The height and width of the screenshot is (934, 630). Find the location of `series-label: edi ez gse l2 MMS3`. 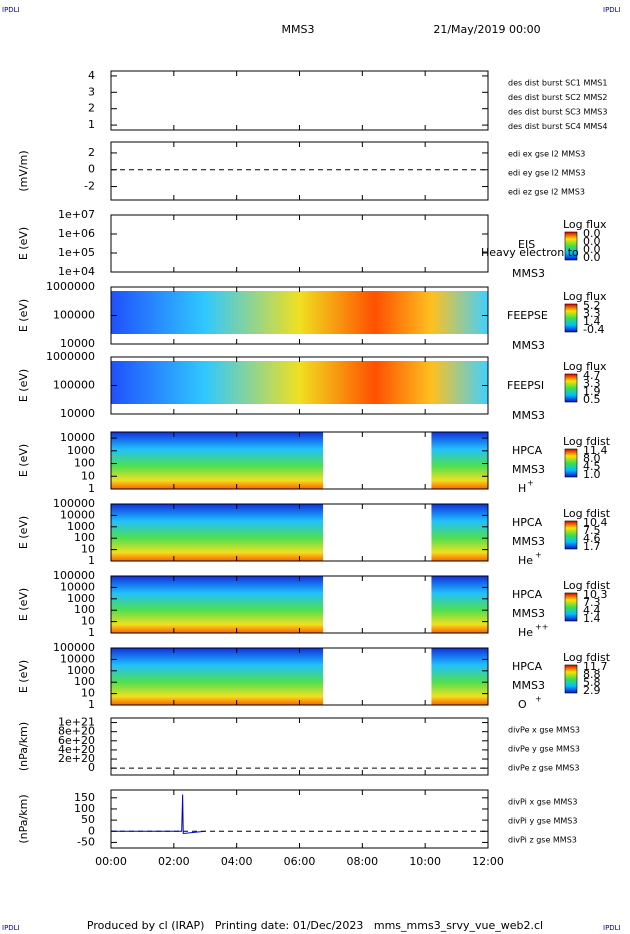

series-label: edi ez gse l2 MMS3 is located at coordinates (546, 192).